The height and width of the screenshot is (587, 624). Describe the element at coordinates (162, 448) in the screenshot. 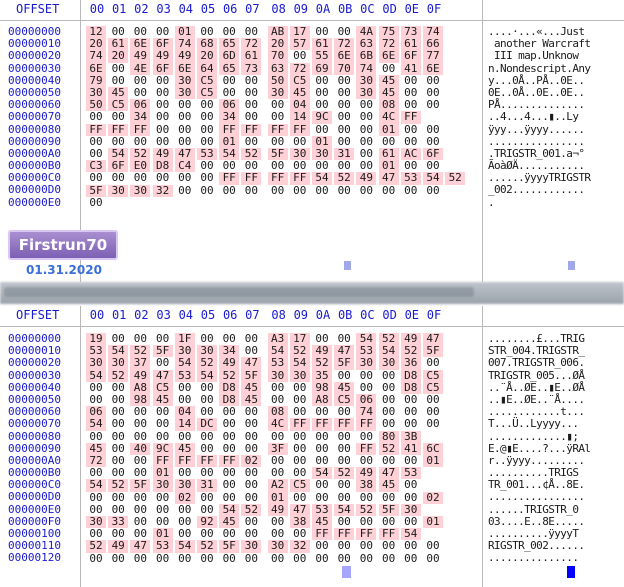

I see `hex-byte: 9C` at that location.